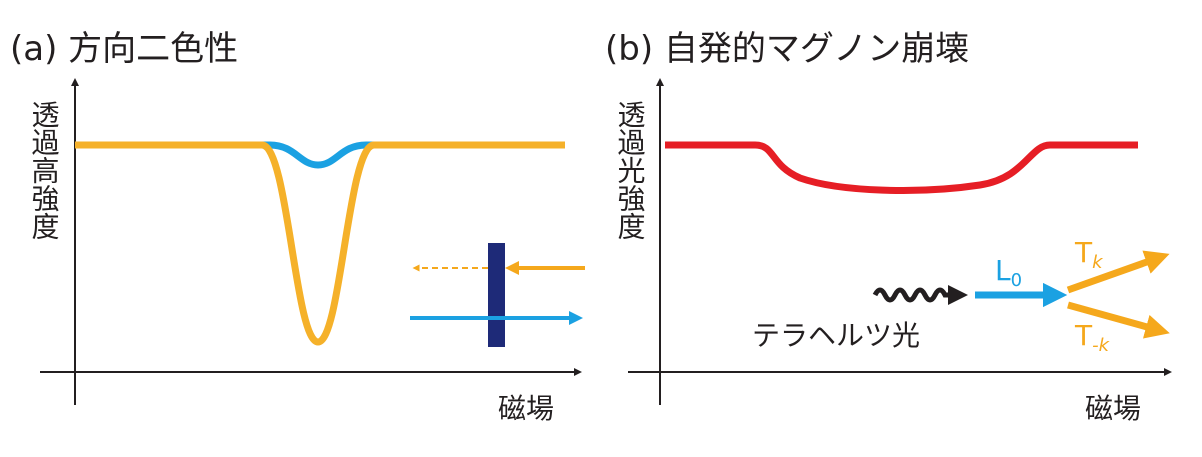 Image resolution: width=1202 pixels, height=457 pixels. What do you see at coordinates (124, 49) in the screenshot?
I see `panel-title: (a) 方向二色性` at bounding box center [124, 49].